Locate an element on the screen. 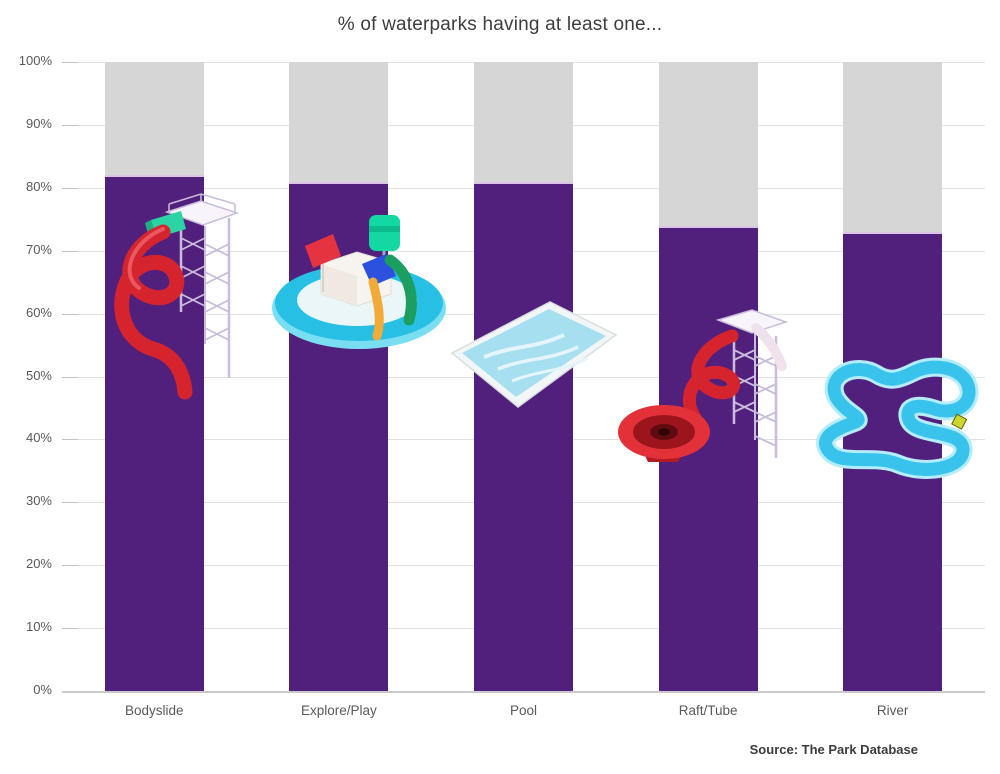 This screenshot has height=774, width=1000. y-axis-label-90: 90% is located at coordinates (38, 123).